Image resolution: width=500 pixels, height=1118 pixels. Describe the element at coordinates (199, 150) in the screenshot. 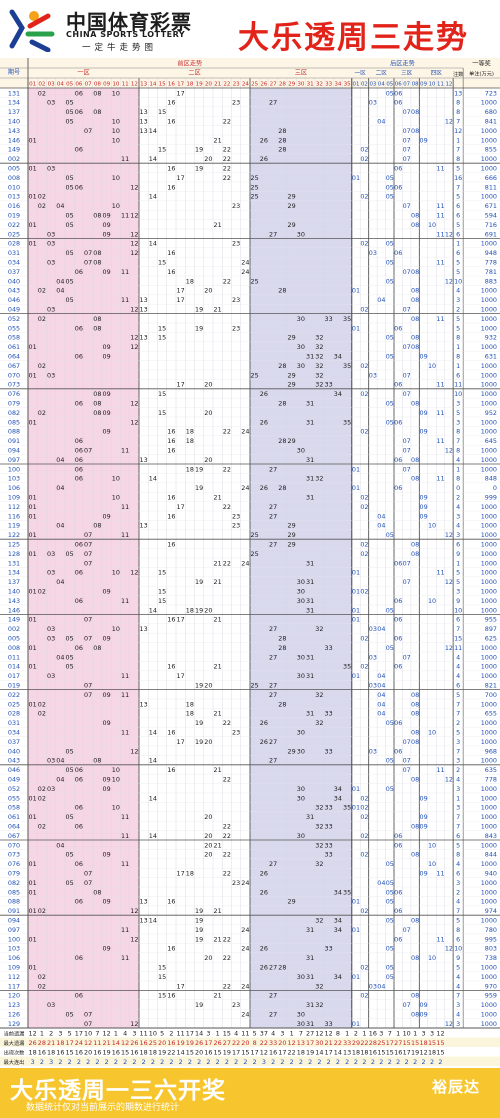

I see `front-ball: 19` at that location.